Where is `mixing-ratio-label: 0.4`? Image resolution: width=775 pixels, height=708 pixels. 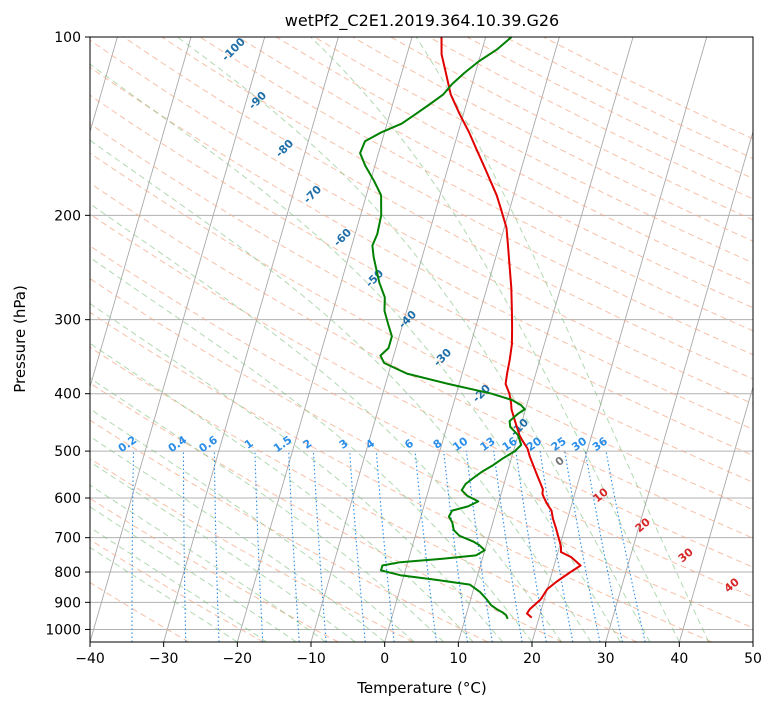
mixing-ratio-label: 0.4 is located at coordinates (178, 444).